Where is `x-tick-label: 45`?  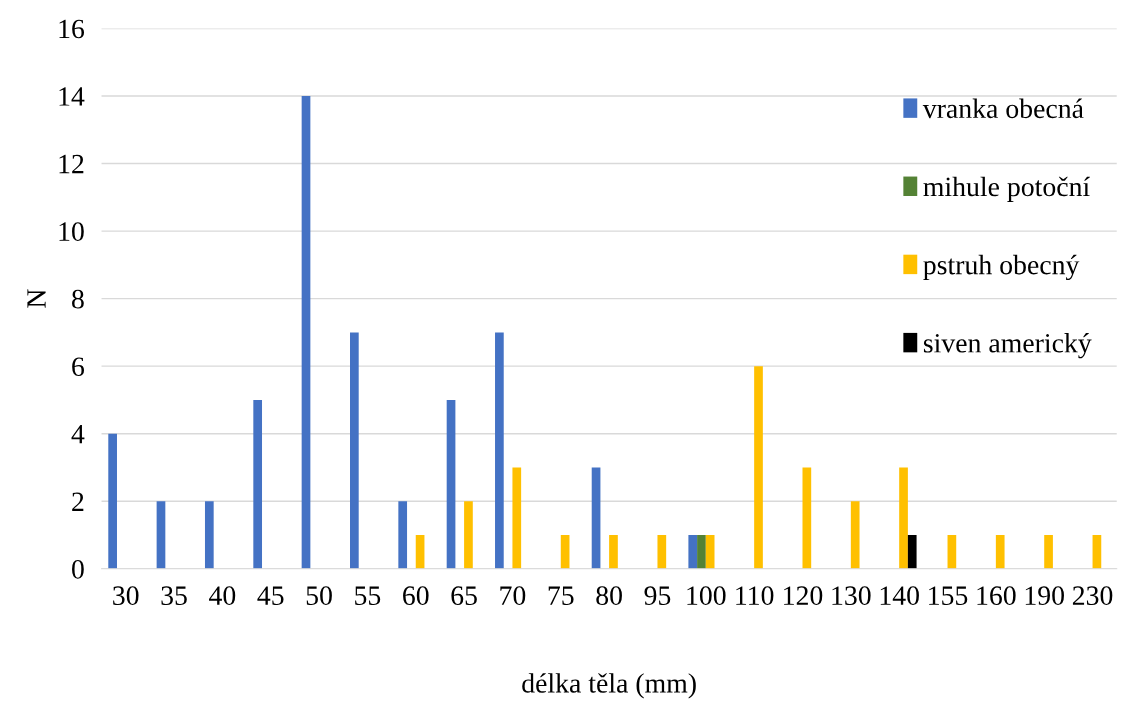
x-tick-label: 45 is located at coordinates (270, 596).